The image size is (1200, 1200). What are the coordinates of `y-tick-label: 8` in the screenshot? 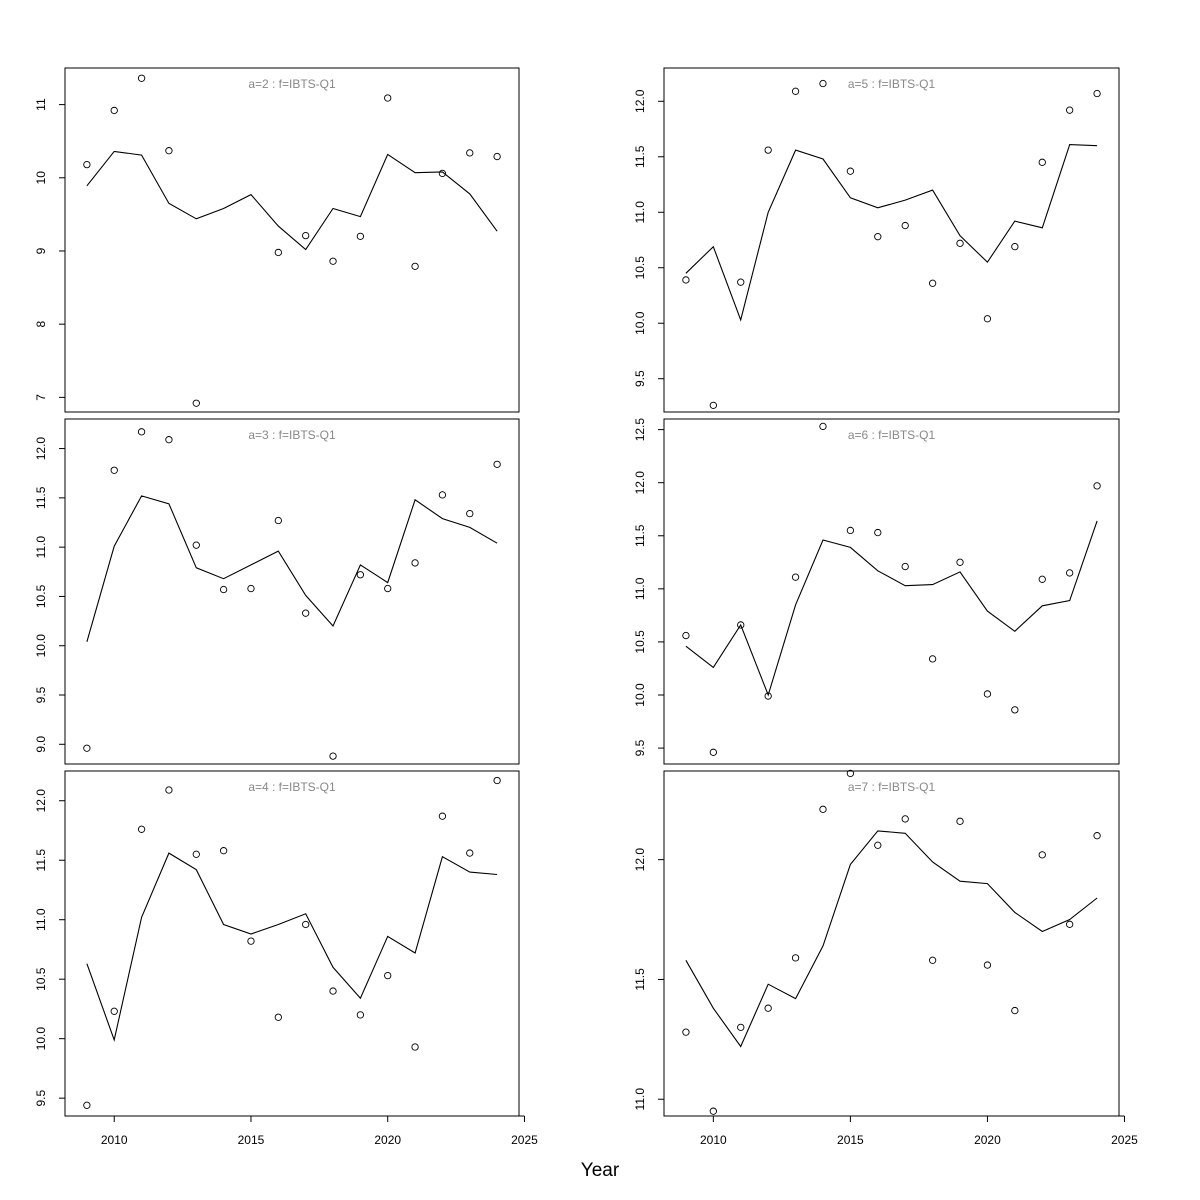 It's located at (41, 324).